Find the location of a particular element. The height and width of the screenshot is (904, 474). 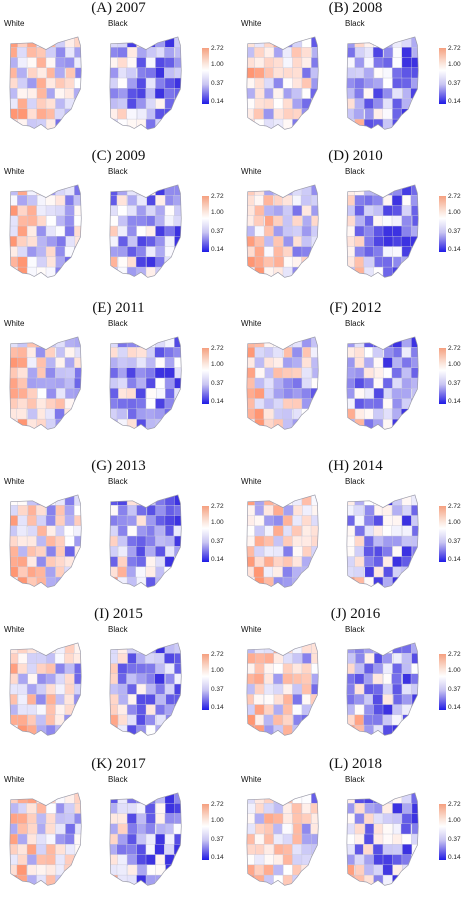

panel-9: (I) 2015 White Black 2.72 1.00 0.37 0.14 is located at coordinates (118, 680).